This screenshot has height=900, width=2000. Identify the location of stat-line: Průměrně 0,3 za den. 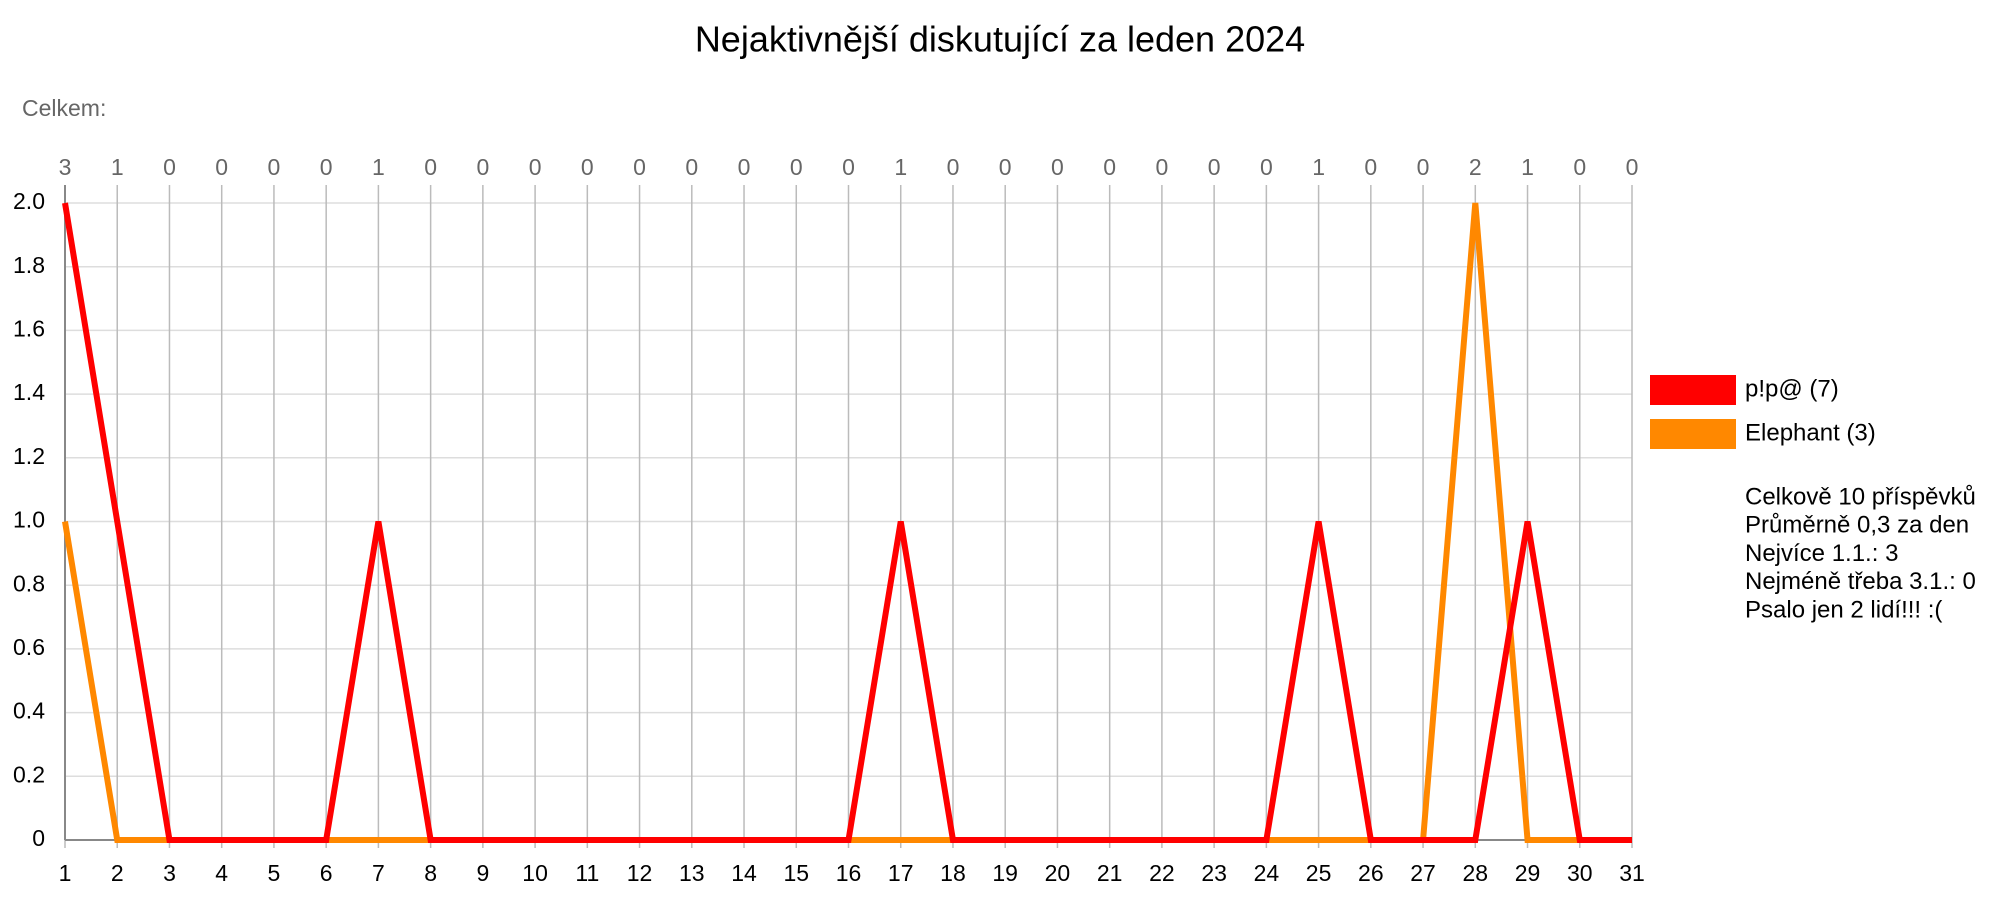
(1857, 525).